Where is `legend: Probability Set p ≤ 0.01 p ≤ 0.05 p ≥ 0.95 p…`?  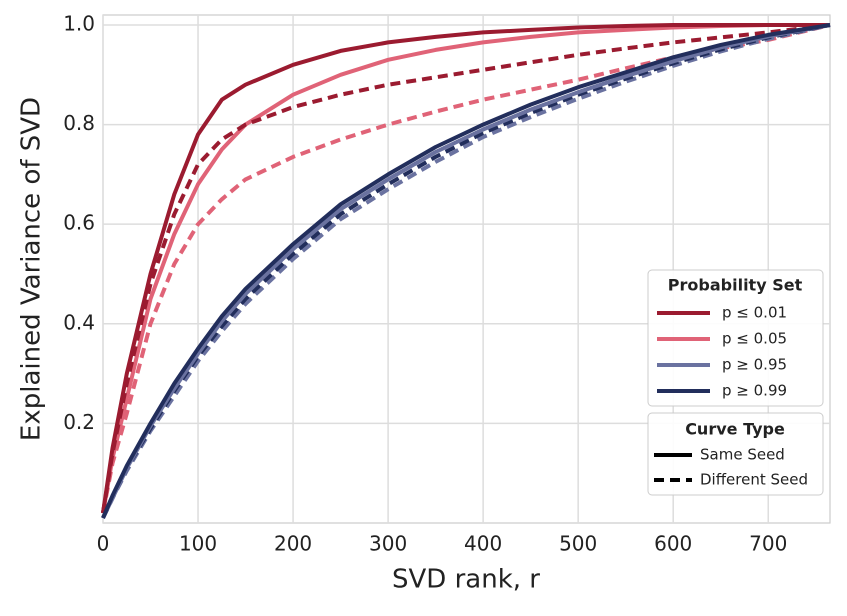 legend: Probability Set p ≤ 0.01 p ≤ 0.05 p ≥ 0.95 p… is located at coordinates (735, 338).